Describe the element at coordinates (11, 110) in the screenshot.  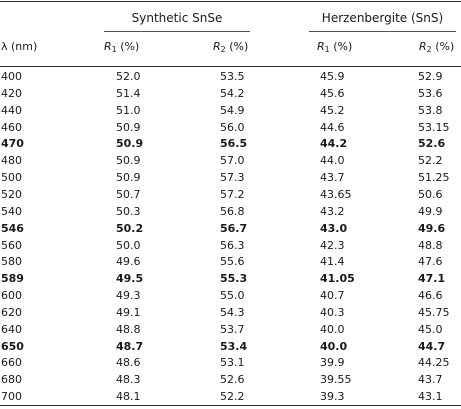
I see `wavelength-cell: 440` at that location.